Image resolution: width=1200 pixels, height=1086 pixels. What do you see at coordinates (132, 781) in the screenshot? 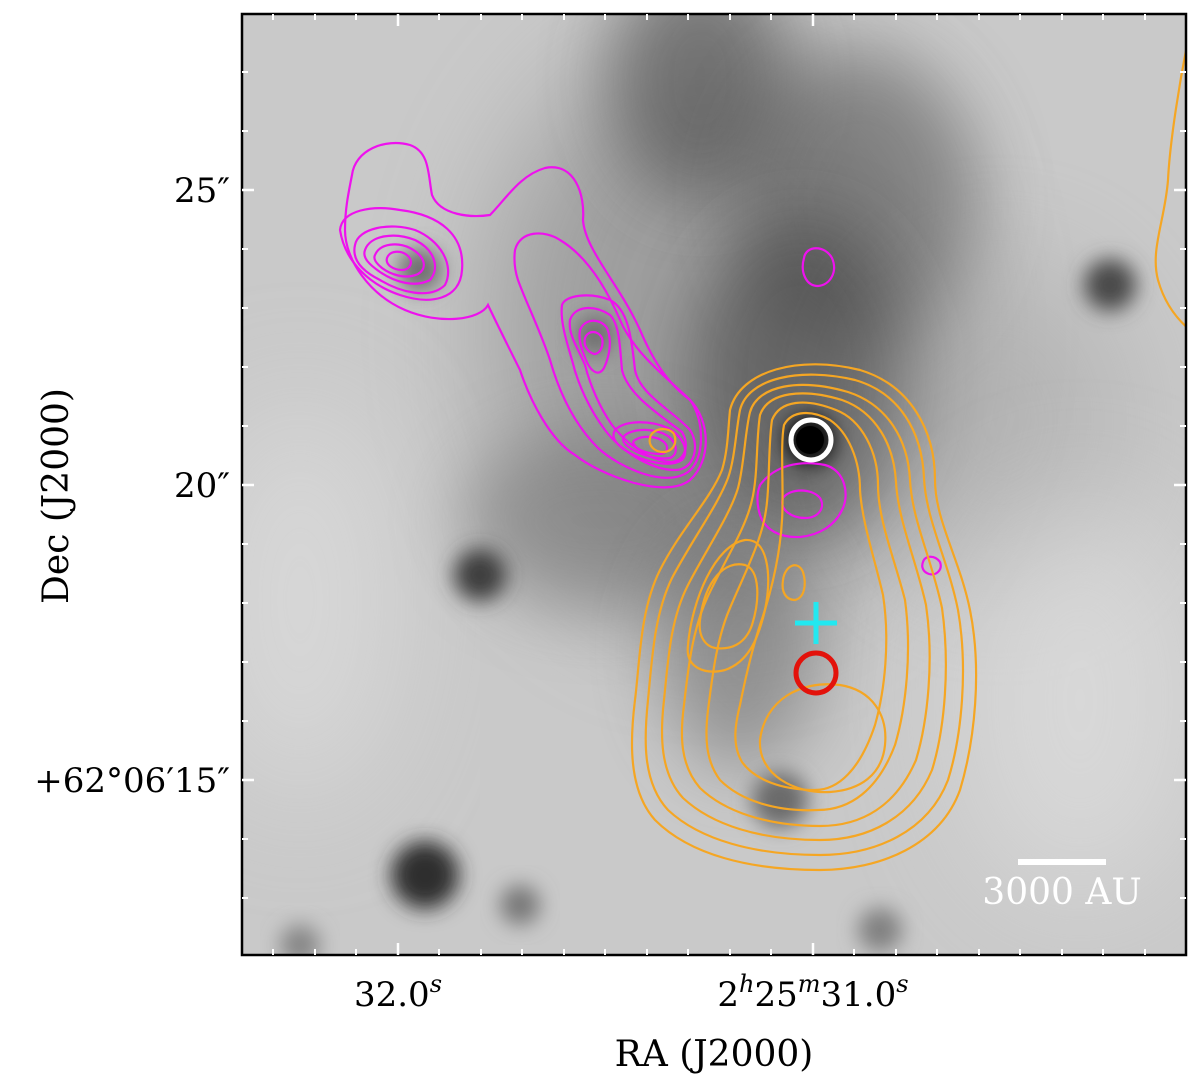
I see `y-tick-label-15: +62°06′15″` at bounding box center [132, 781].